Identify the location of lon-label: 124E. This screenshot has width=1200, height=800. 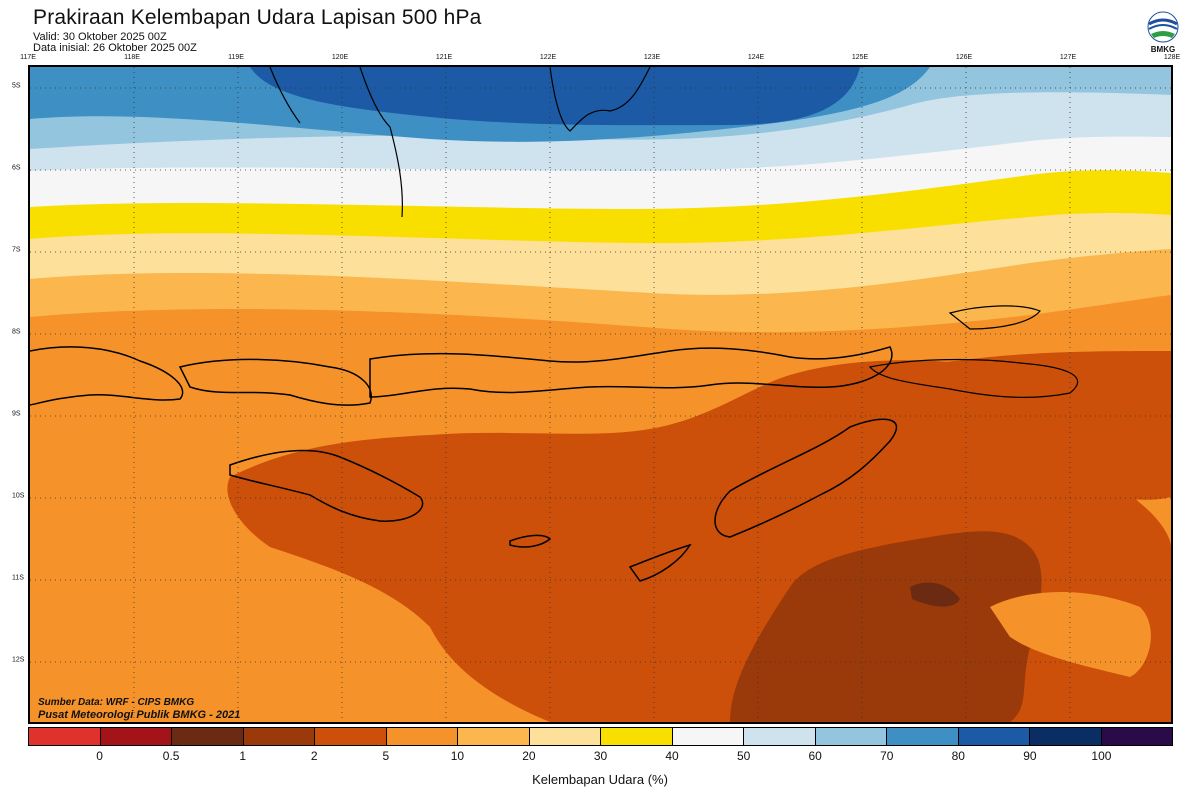
(756, 57).